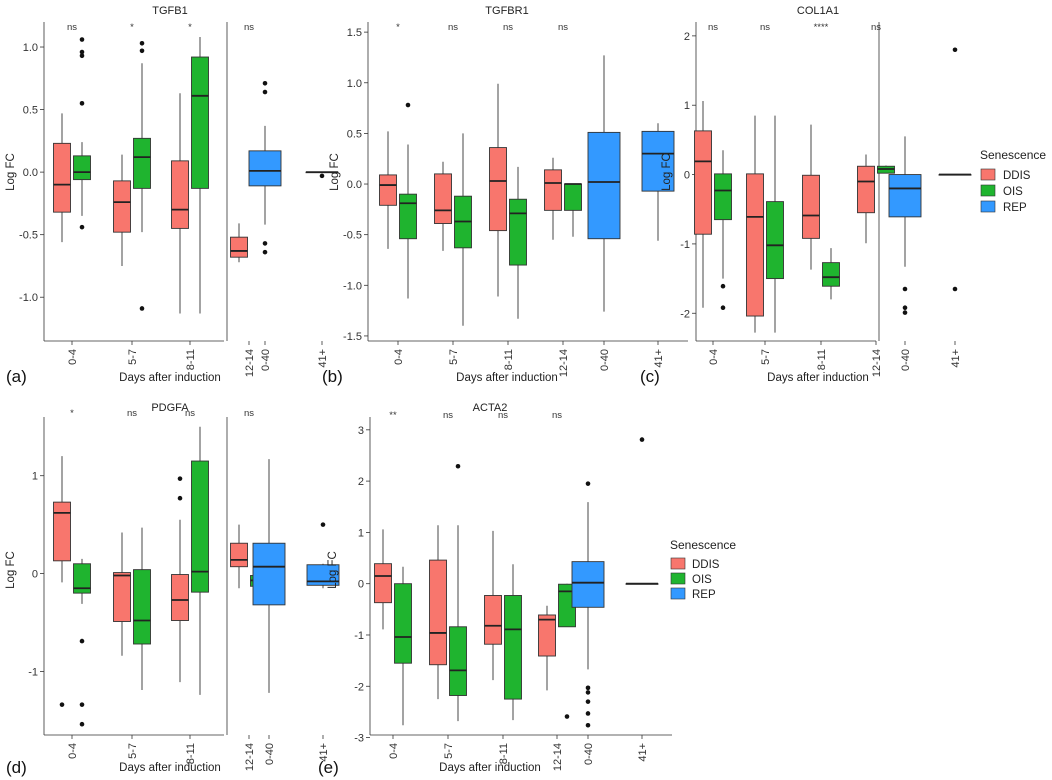 The image size is (1052, 780). Describe the element at coordinates (818, 11) in the screenshot. I see `panel-title: COL1A1` at that location.